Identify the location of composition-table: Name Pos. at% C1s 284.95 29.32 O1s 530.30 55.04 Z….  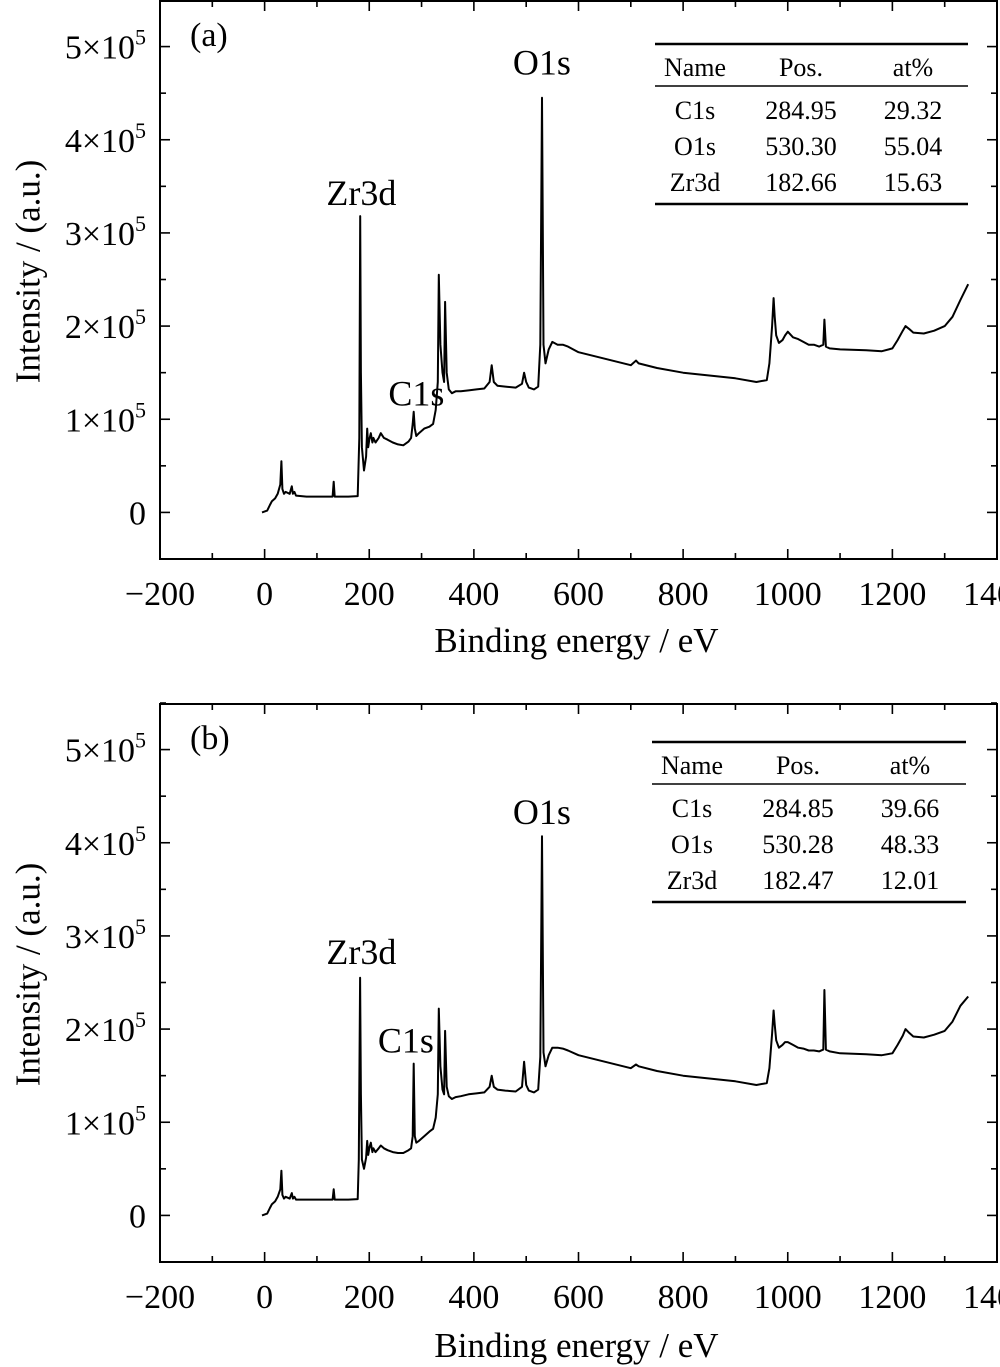
(811, 124).